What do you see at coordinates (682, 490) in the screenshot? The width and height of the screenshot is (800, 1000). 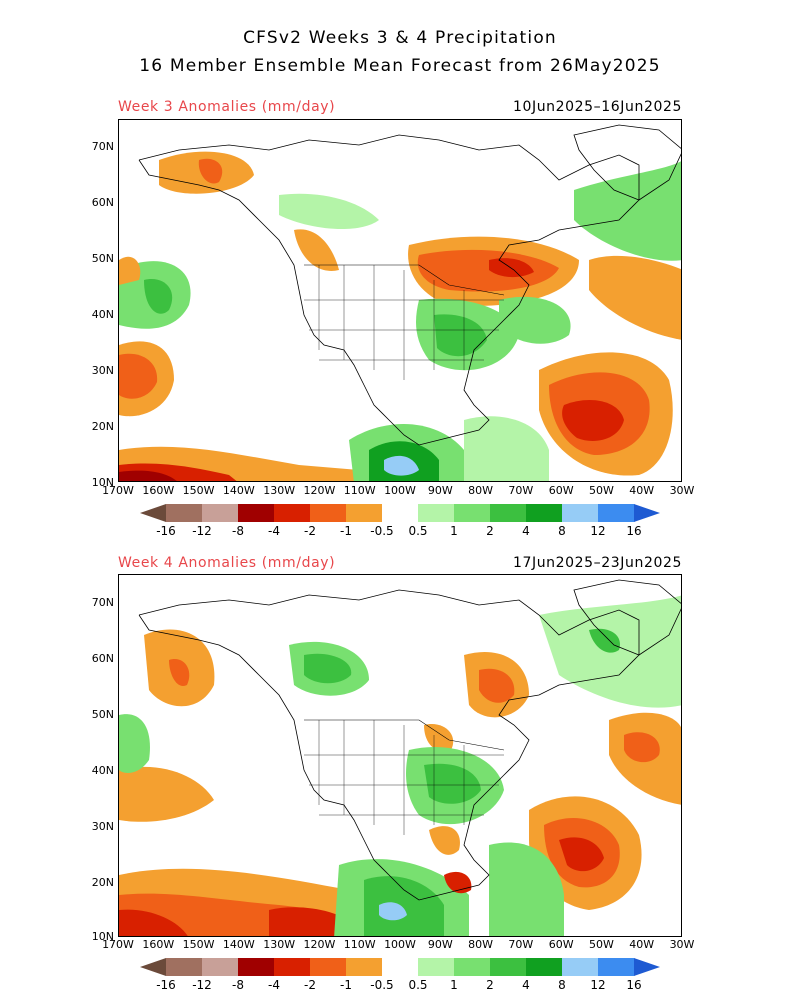 I see `week3-lon-30w: 30W` at bounding box center [682, 490].